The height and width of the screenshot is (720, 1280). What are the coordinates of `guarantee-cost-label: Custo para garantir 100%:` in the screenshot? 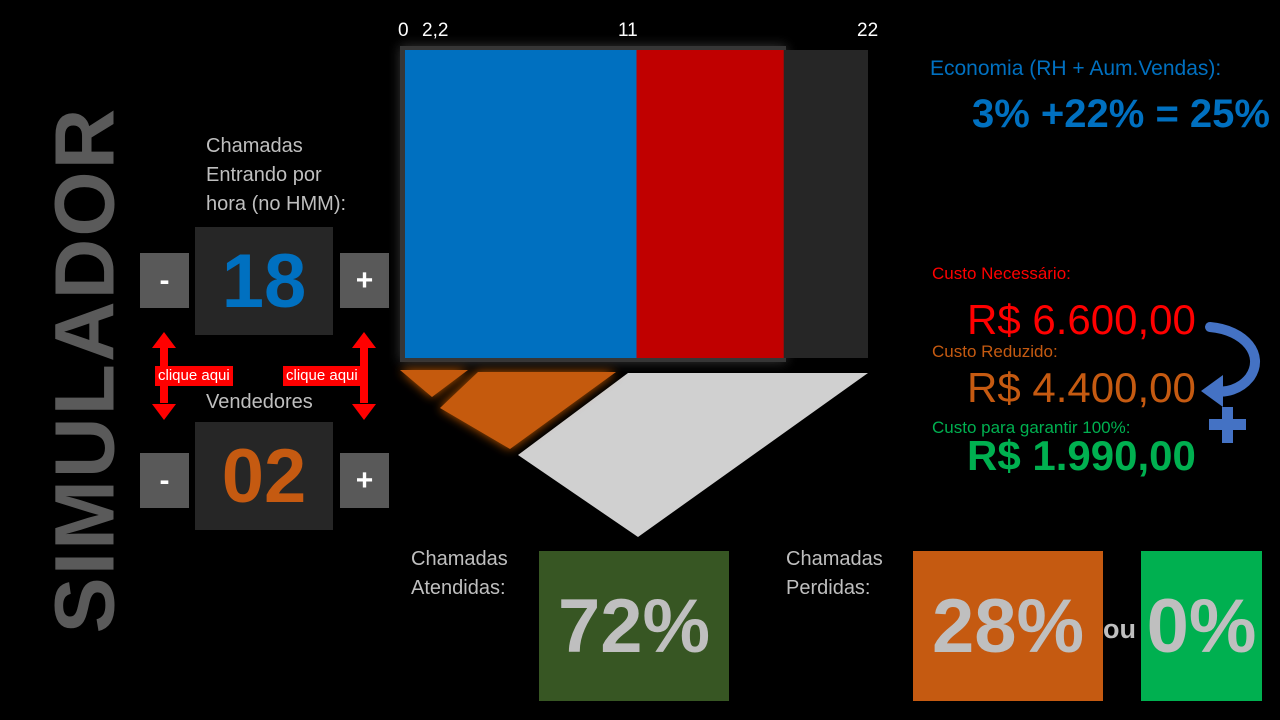 It's located at (1031, 427).